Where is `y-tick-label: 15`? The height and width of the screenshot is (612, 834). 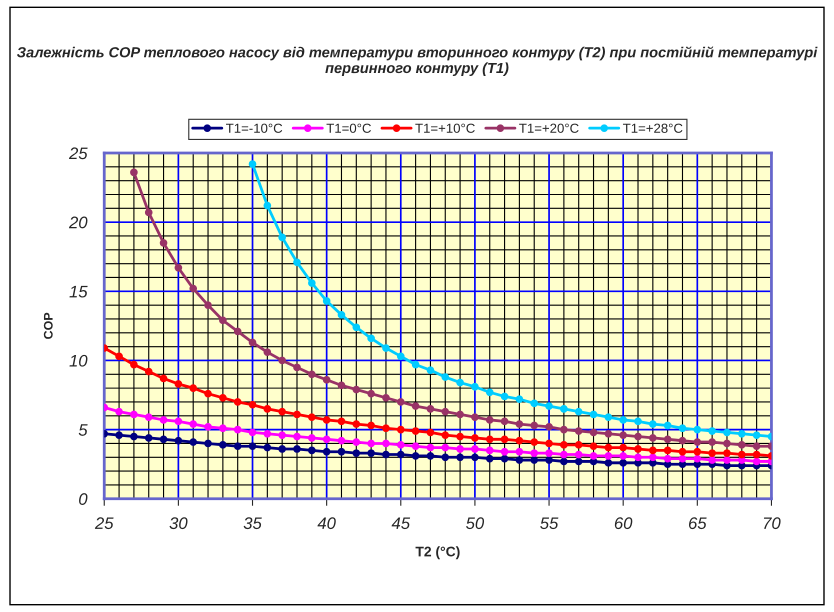 y-tick-label: 15 is located at coordinates (78, 292).